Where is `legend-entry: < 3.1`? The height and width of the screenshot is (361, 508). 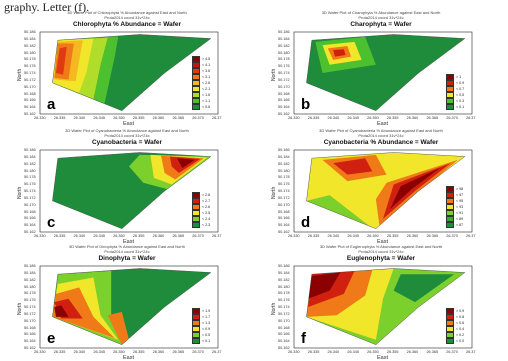 legend-entry: < 3.1 is located at coordinates (201, 77).